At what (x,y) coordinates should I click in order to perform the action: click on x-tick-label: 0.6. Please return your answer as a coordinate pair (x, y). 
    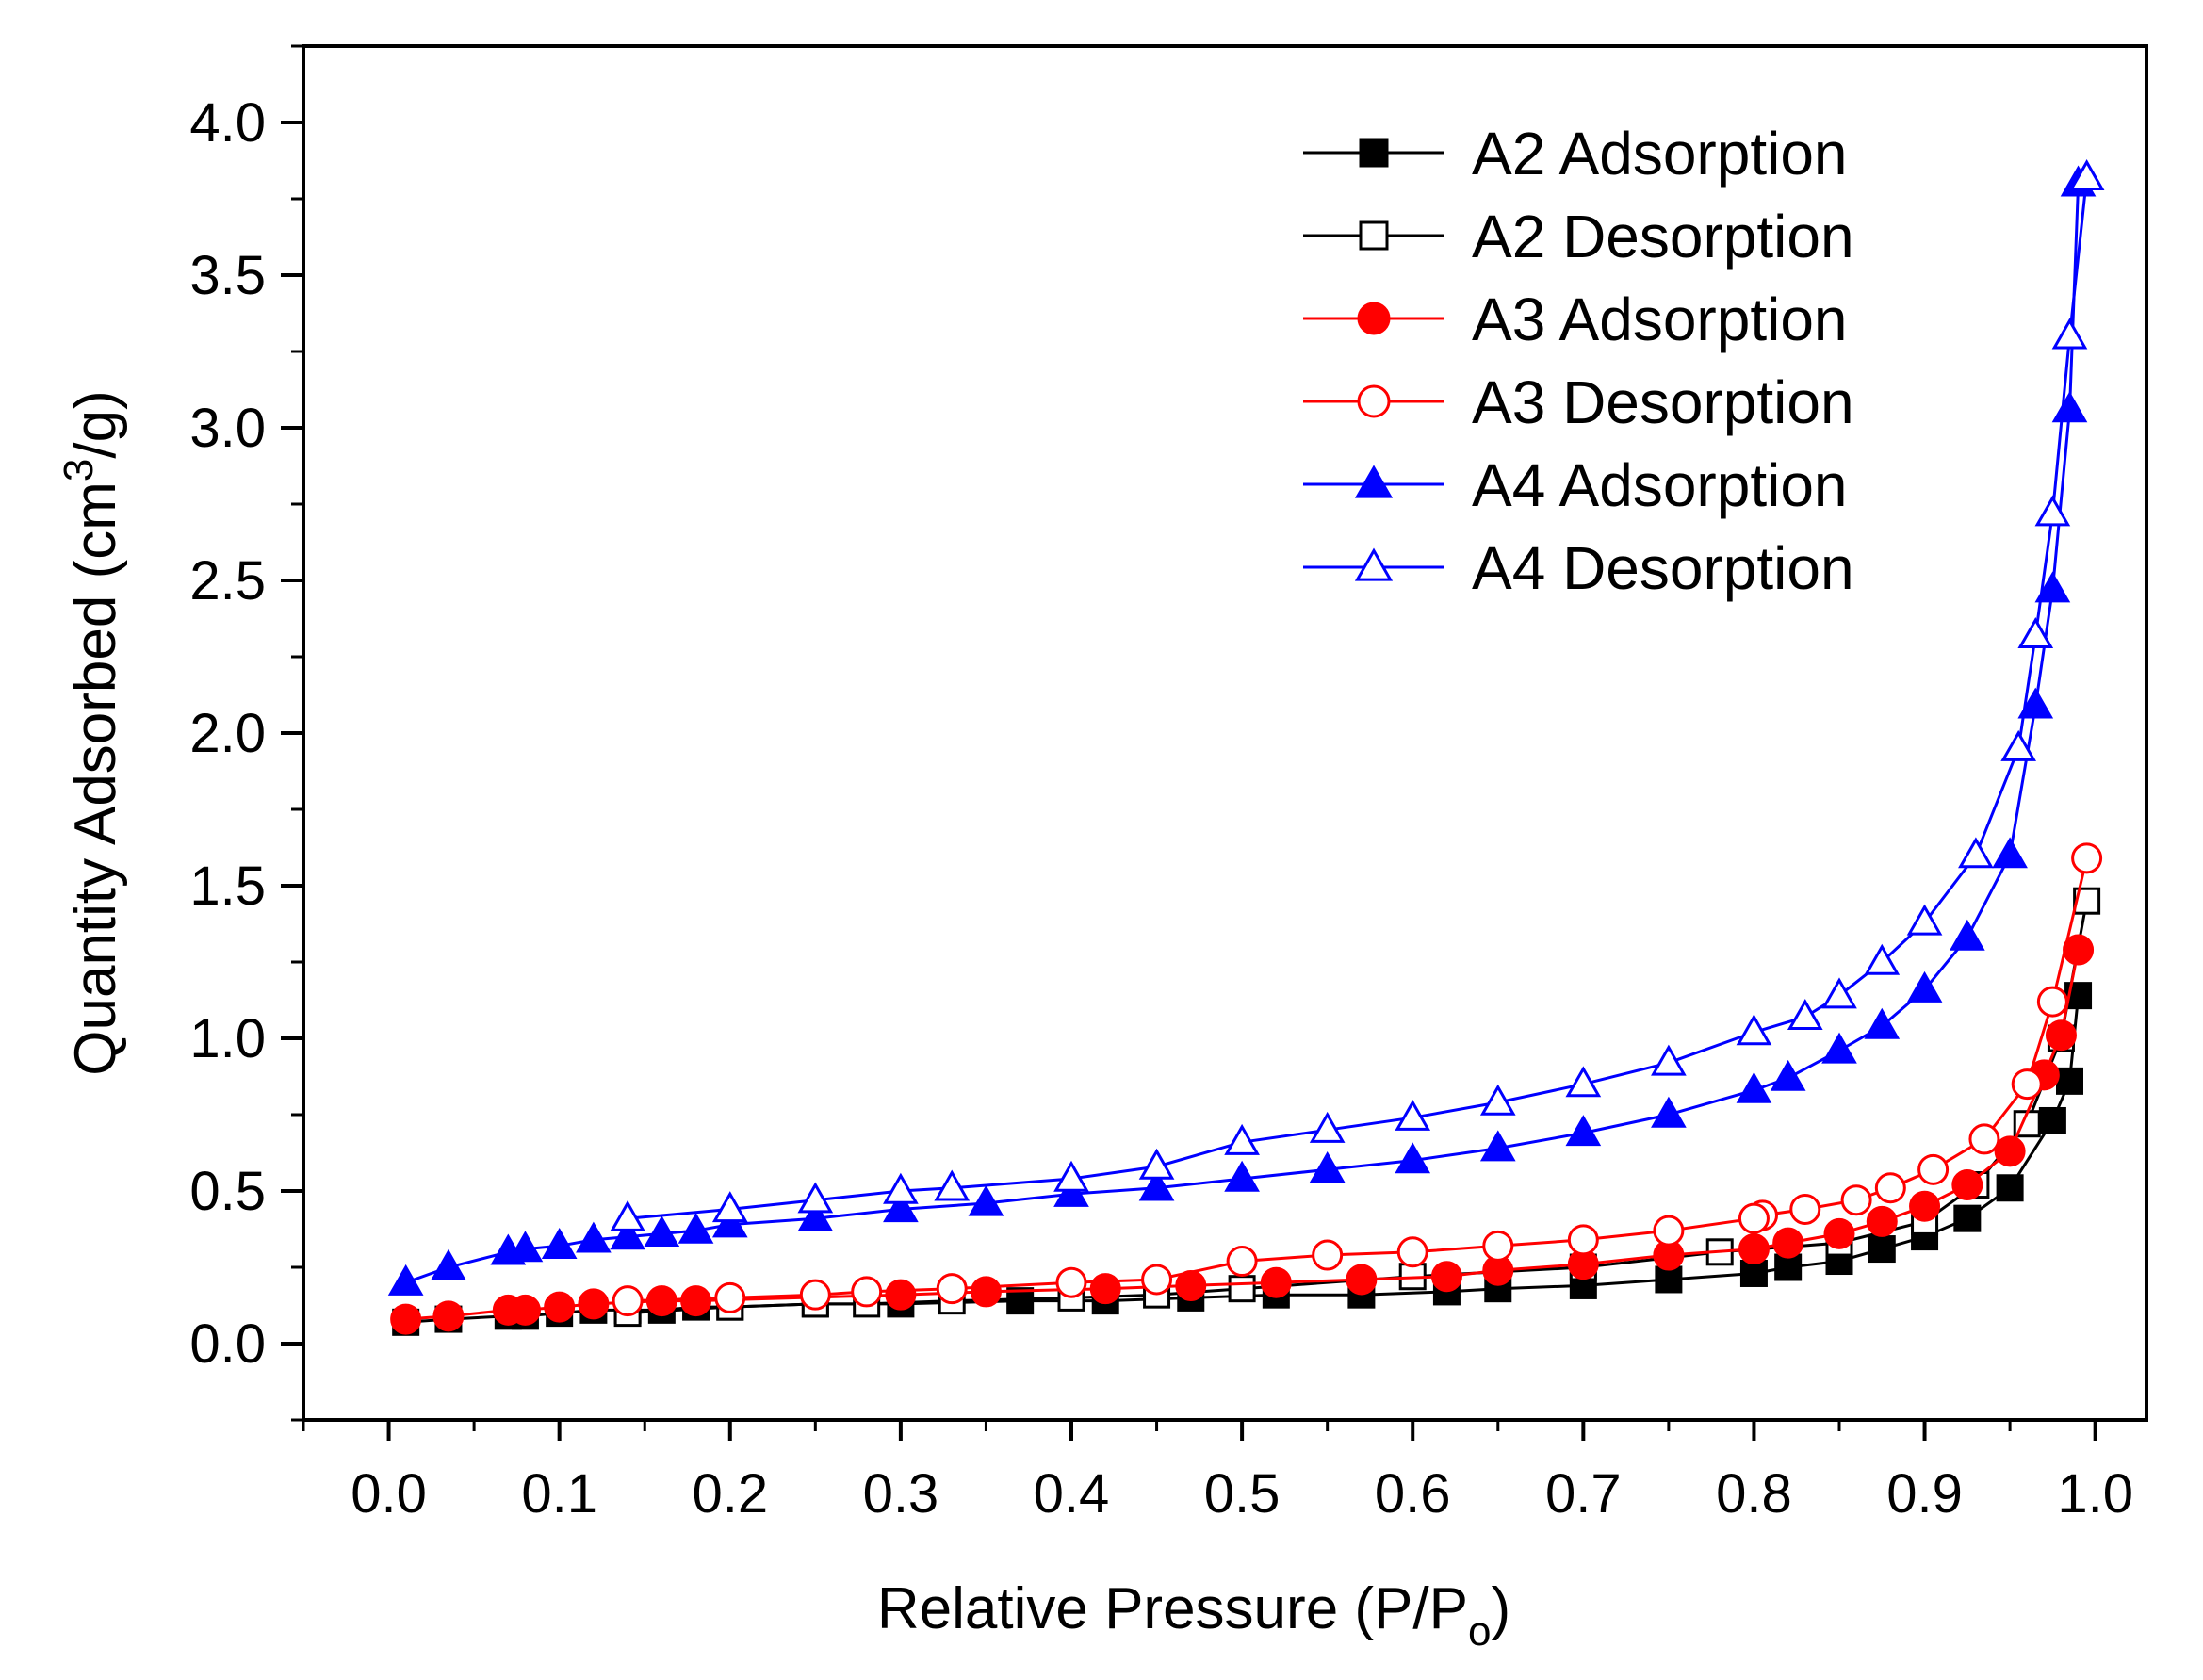
    Looking at the image, I should click on (1413, 1494).